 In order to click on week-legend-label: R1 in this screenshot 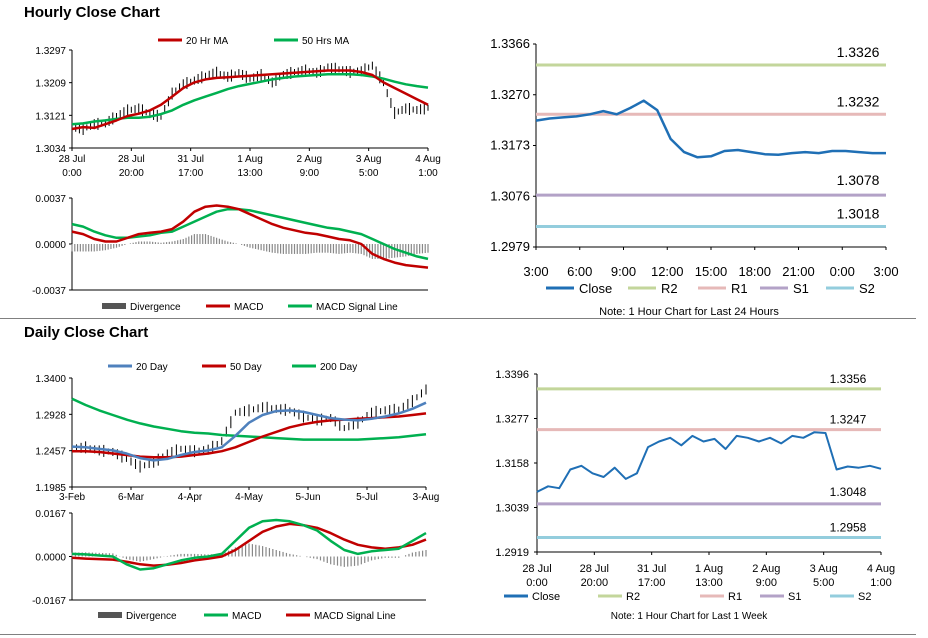, I will do `click(735, 597)`.